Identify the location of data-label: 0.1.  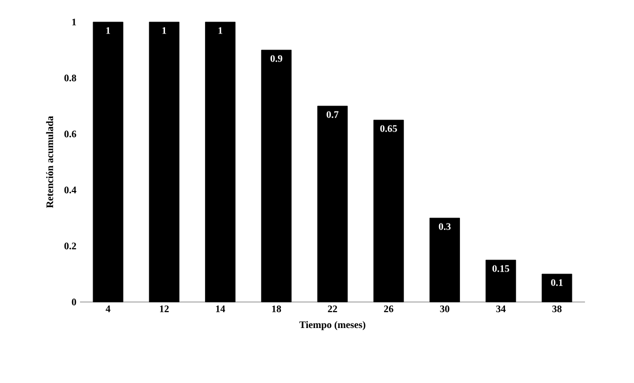
(557, 282).